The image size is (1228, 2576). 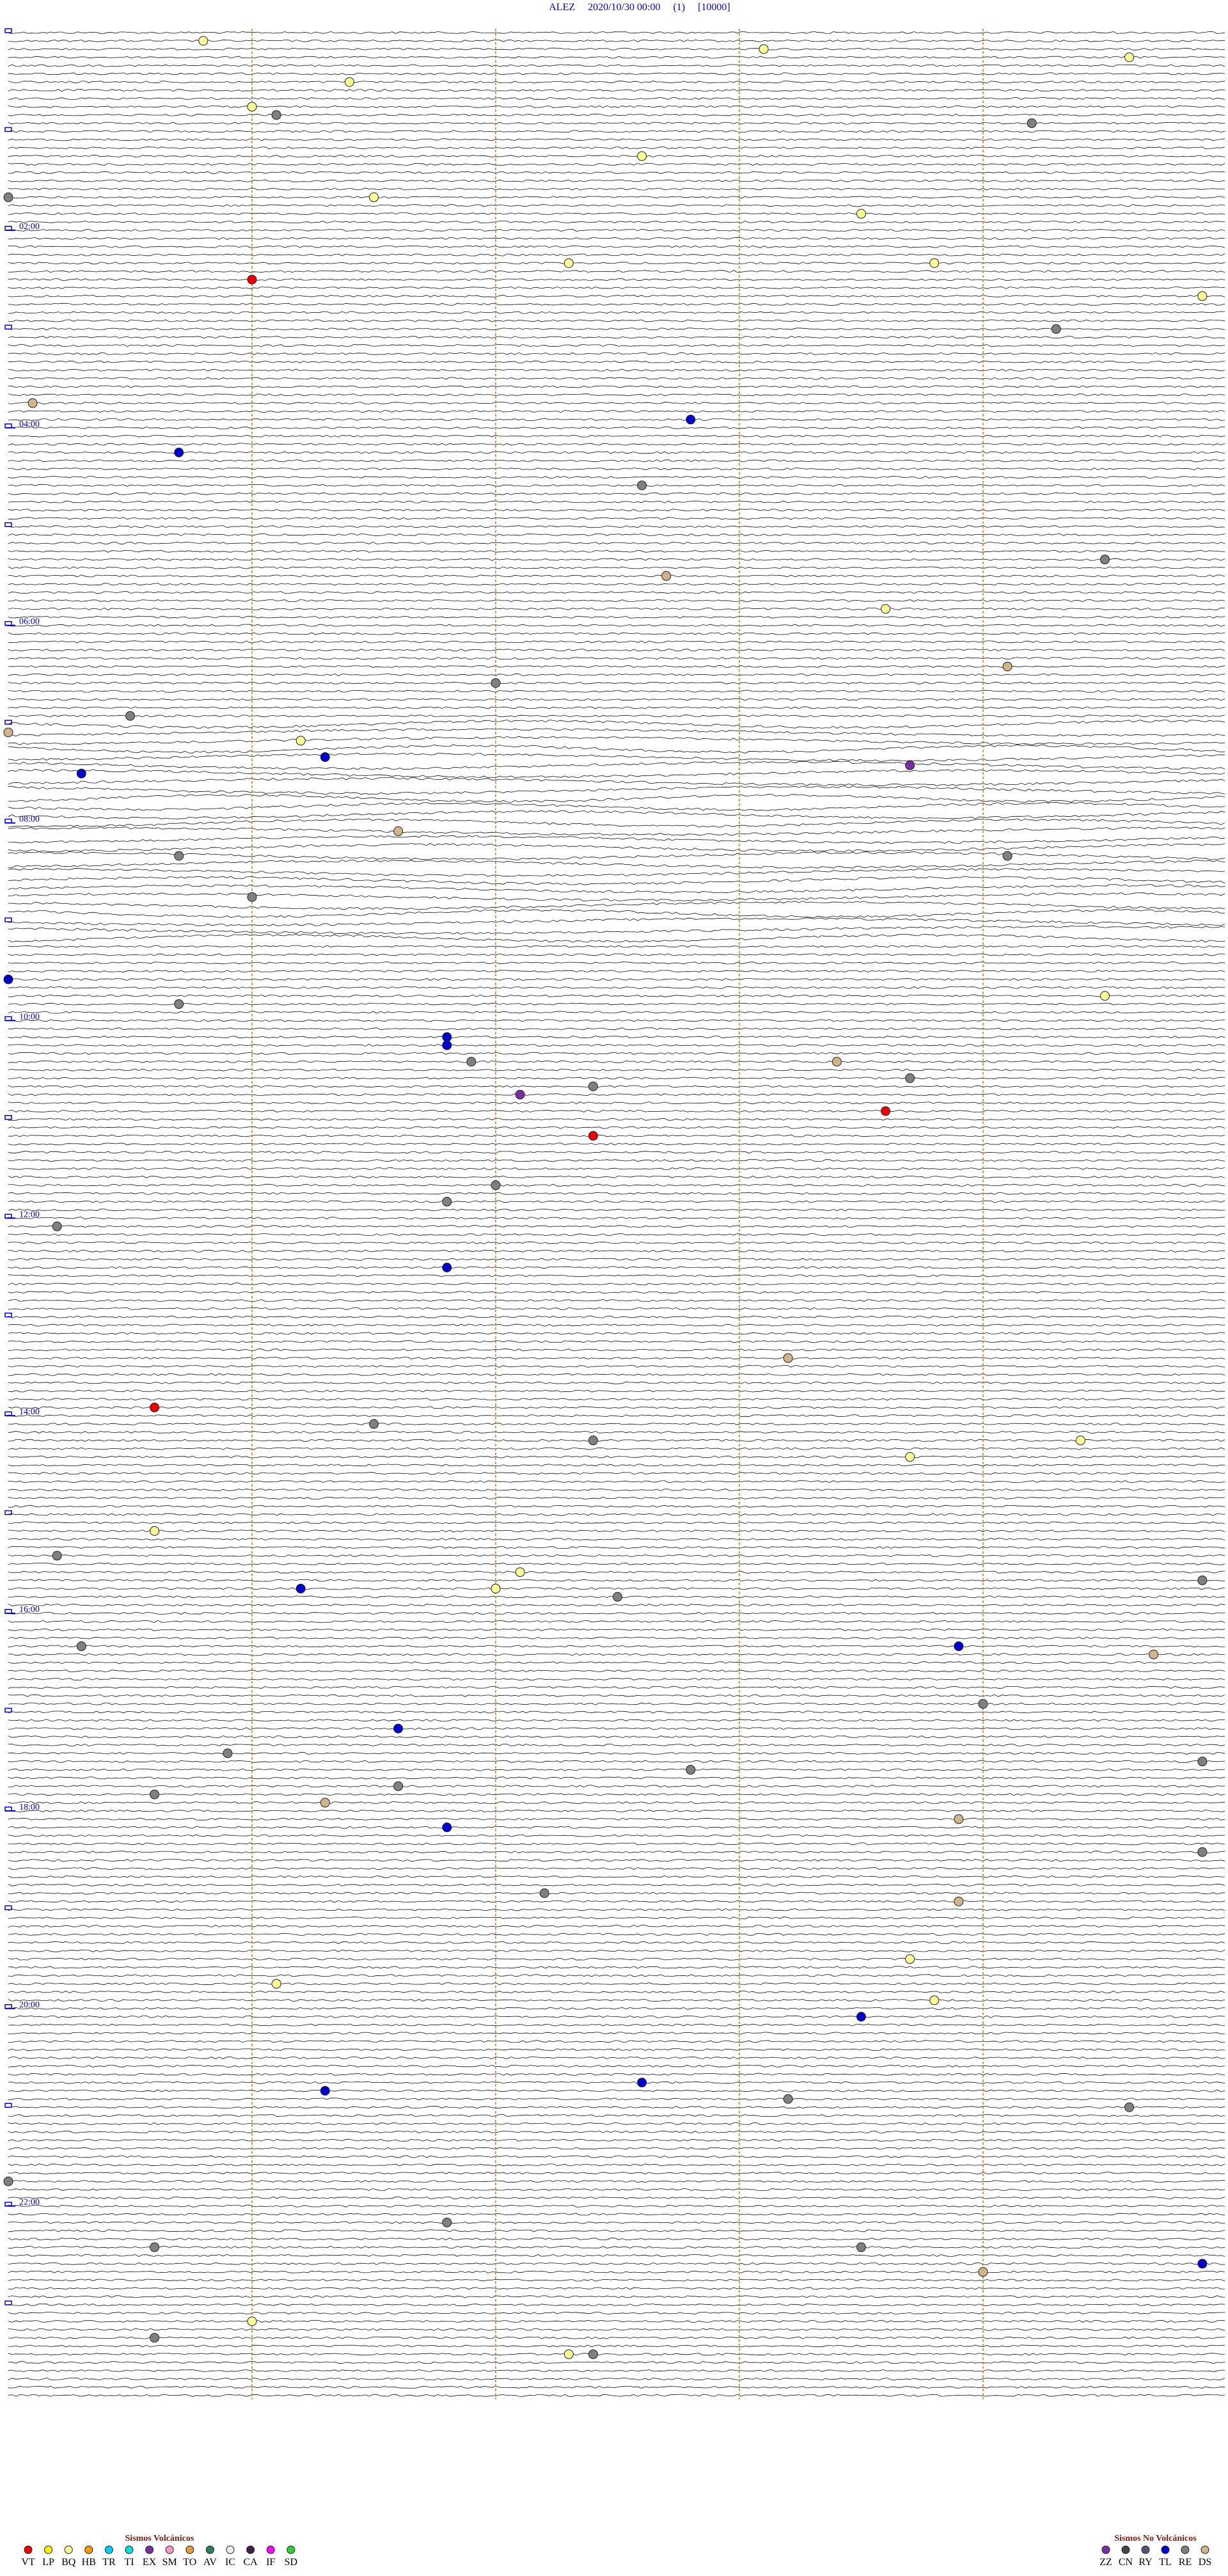 I want to click on title: ALEZ 2020/10/30 00:00 (1) [10000], so click(x=639, y=7).